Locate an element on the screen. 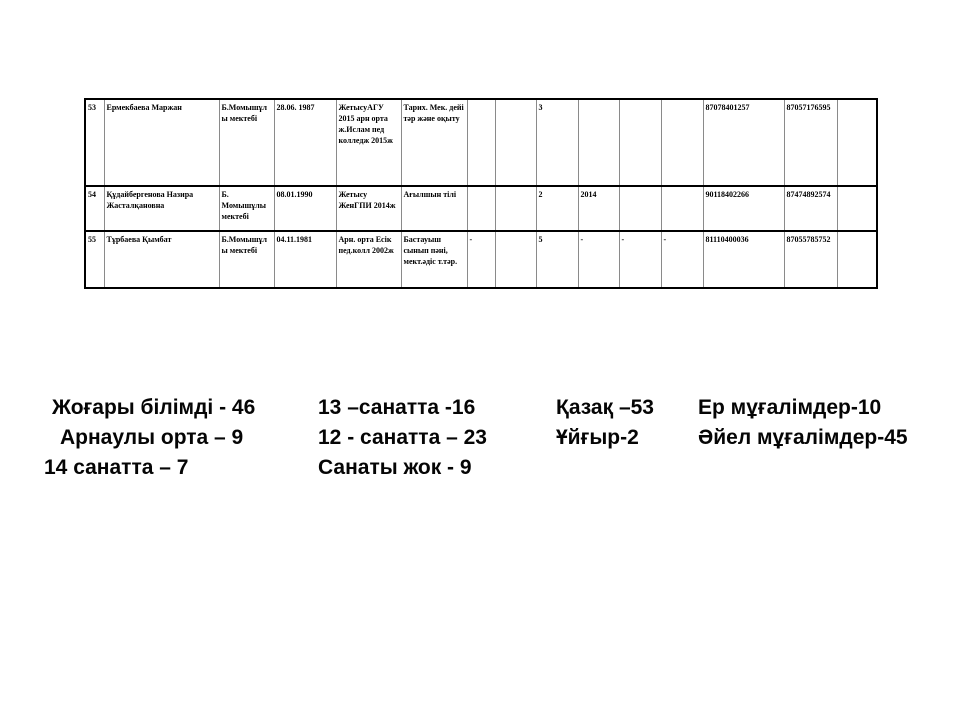 The image size is (960, 720). summary-line: Арнаулы орта – 9 is located at coordinates (152, 437).